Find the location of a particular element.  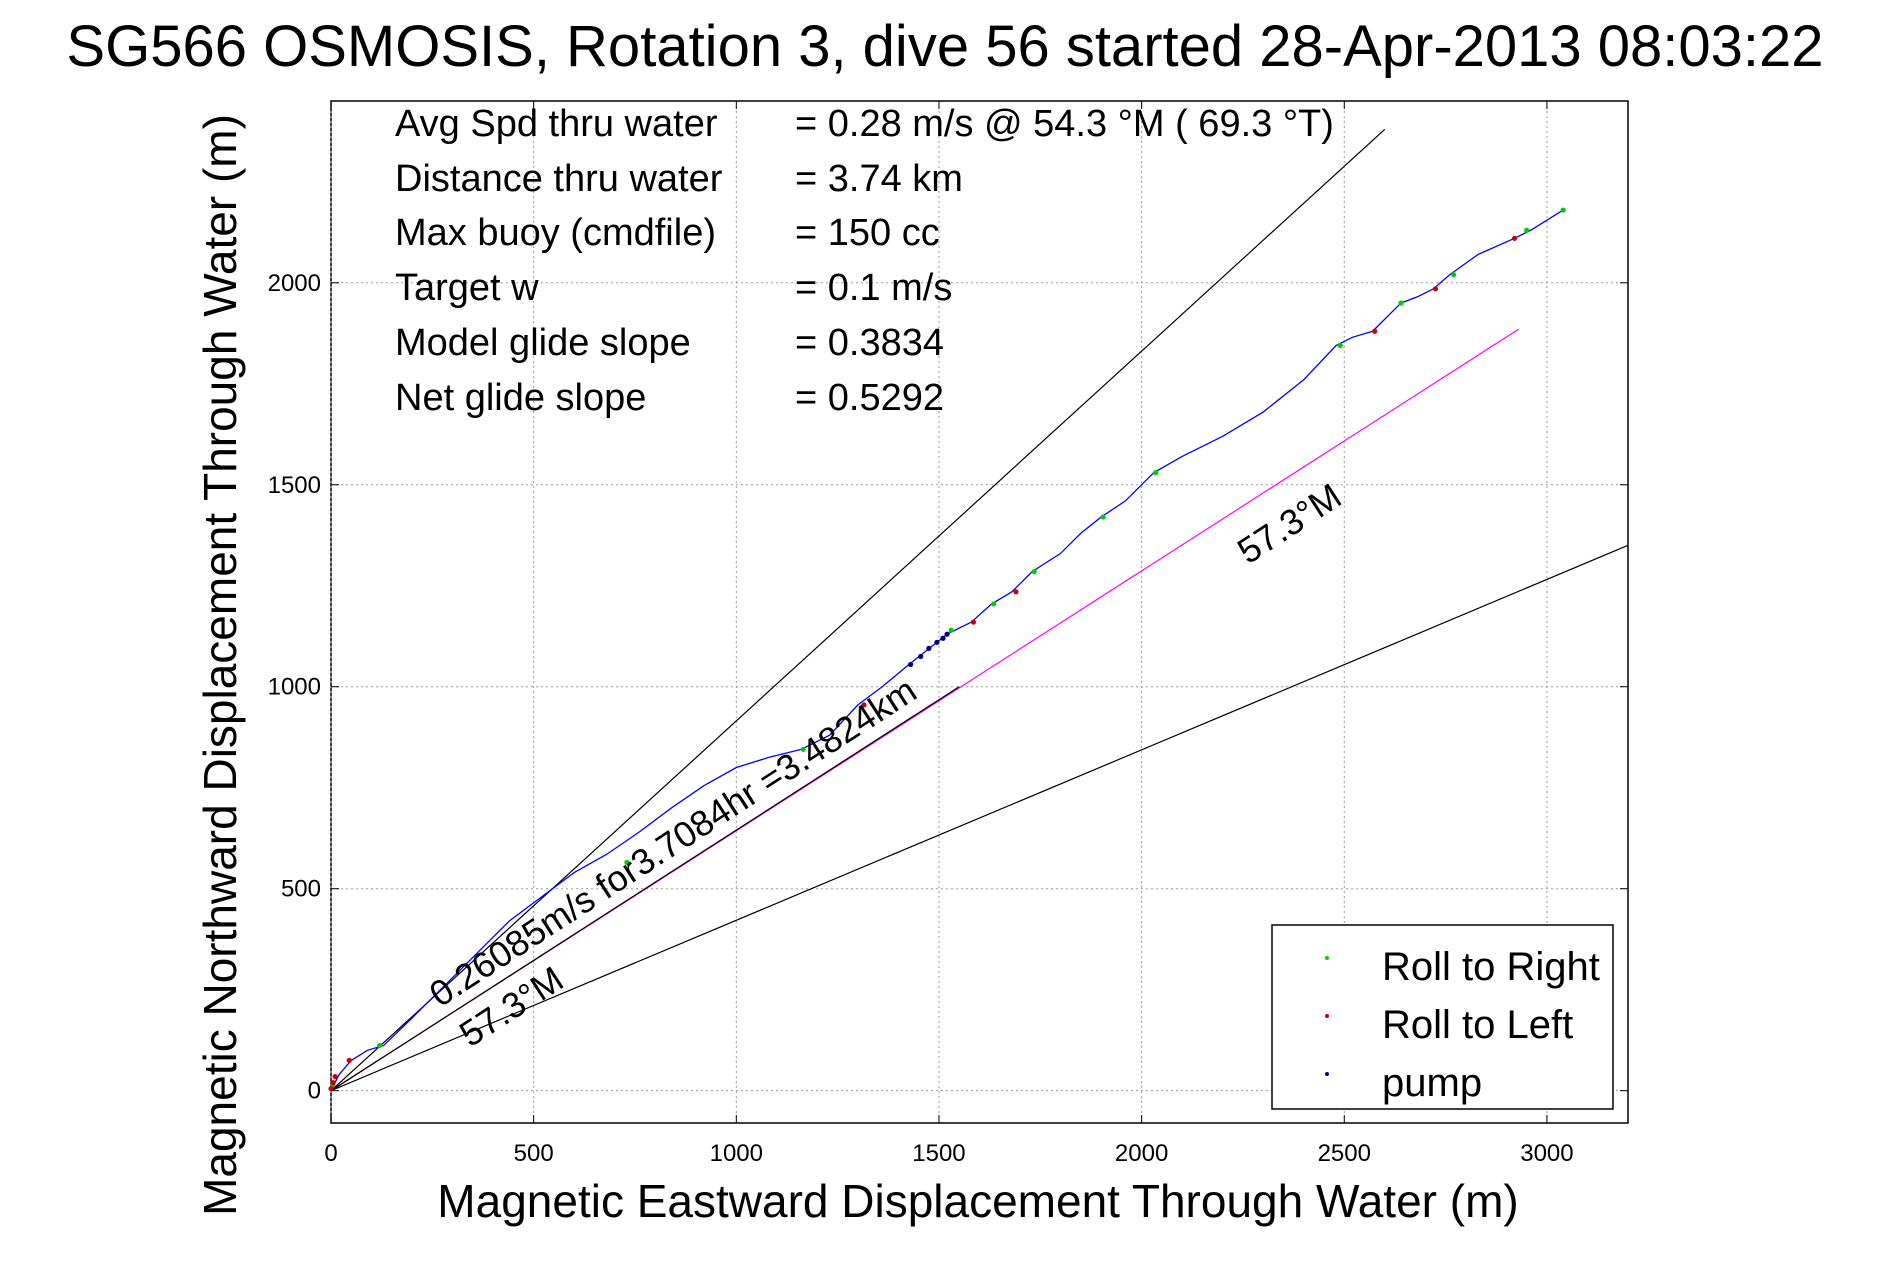

x-tick-label: 0 is located at coordinates (330, 1153).